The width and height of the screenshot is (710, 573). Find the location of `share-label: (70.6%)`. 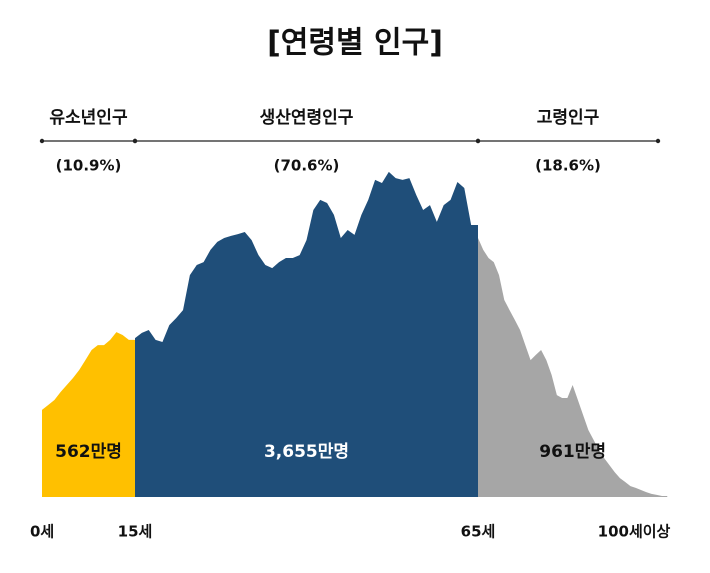

share-label: (70.6%) is located at coordinates (307, 166).